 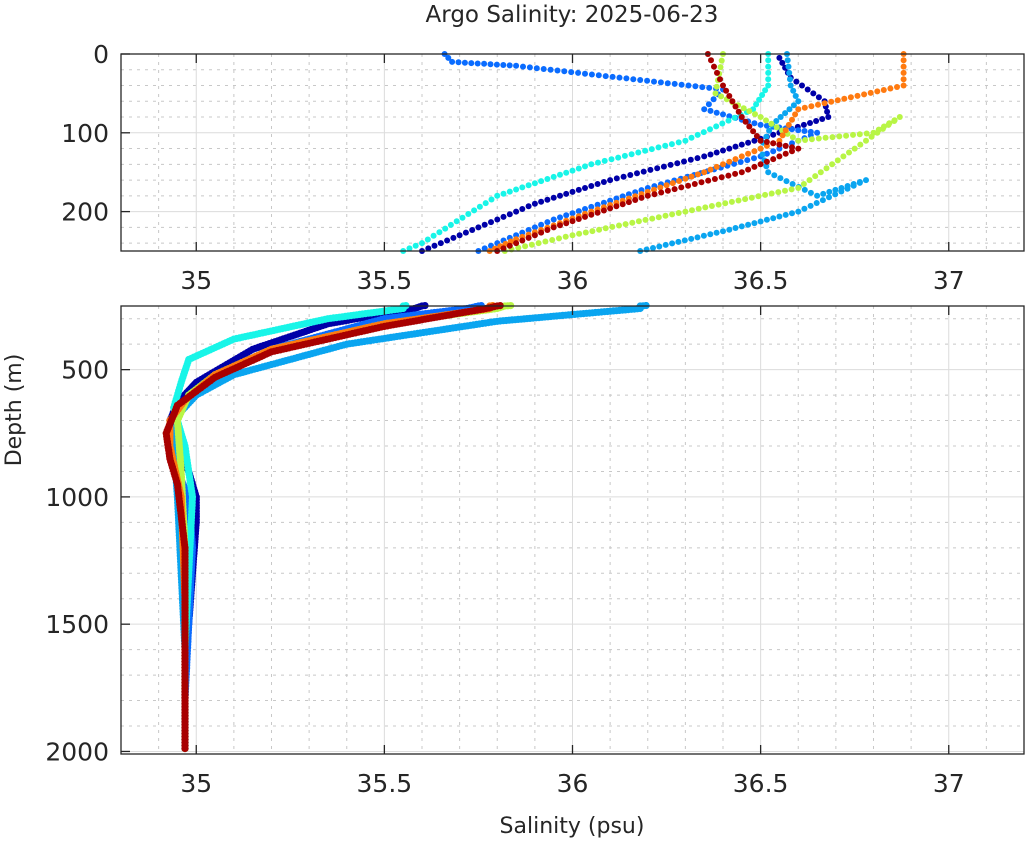 I want to click on profiles-group, so click(x=653, y=152).